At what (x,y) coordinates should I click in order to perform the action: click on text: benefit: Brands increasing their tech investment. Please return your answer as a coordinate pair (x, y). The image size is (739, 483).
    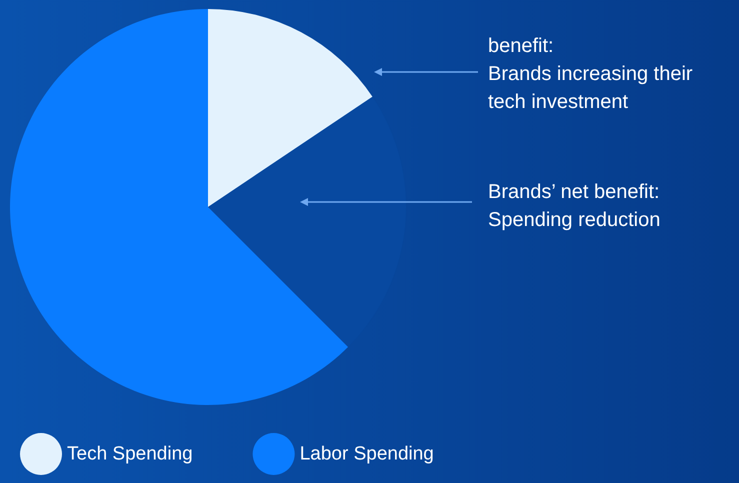
    Looking at the image, I should click on (590, 74).